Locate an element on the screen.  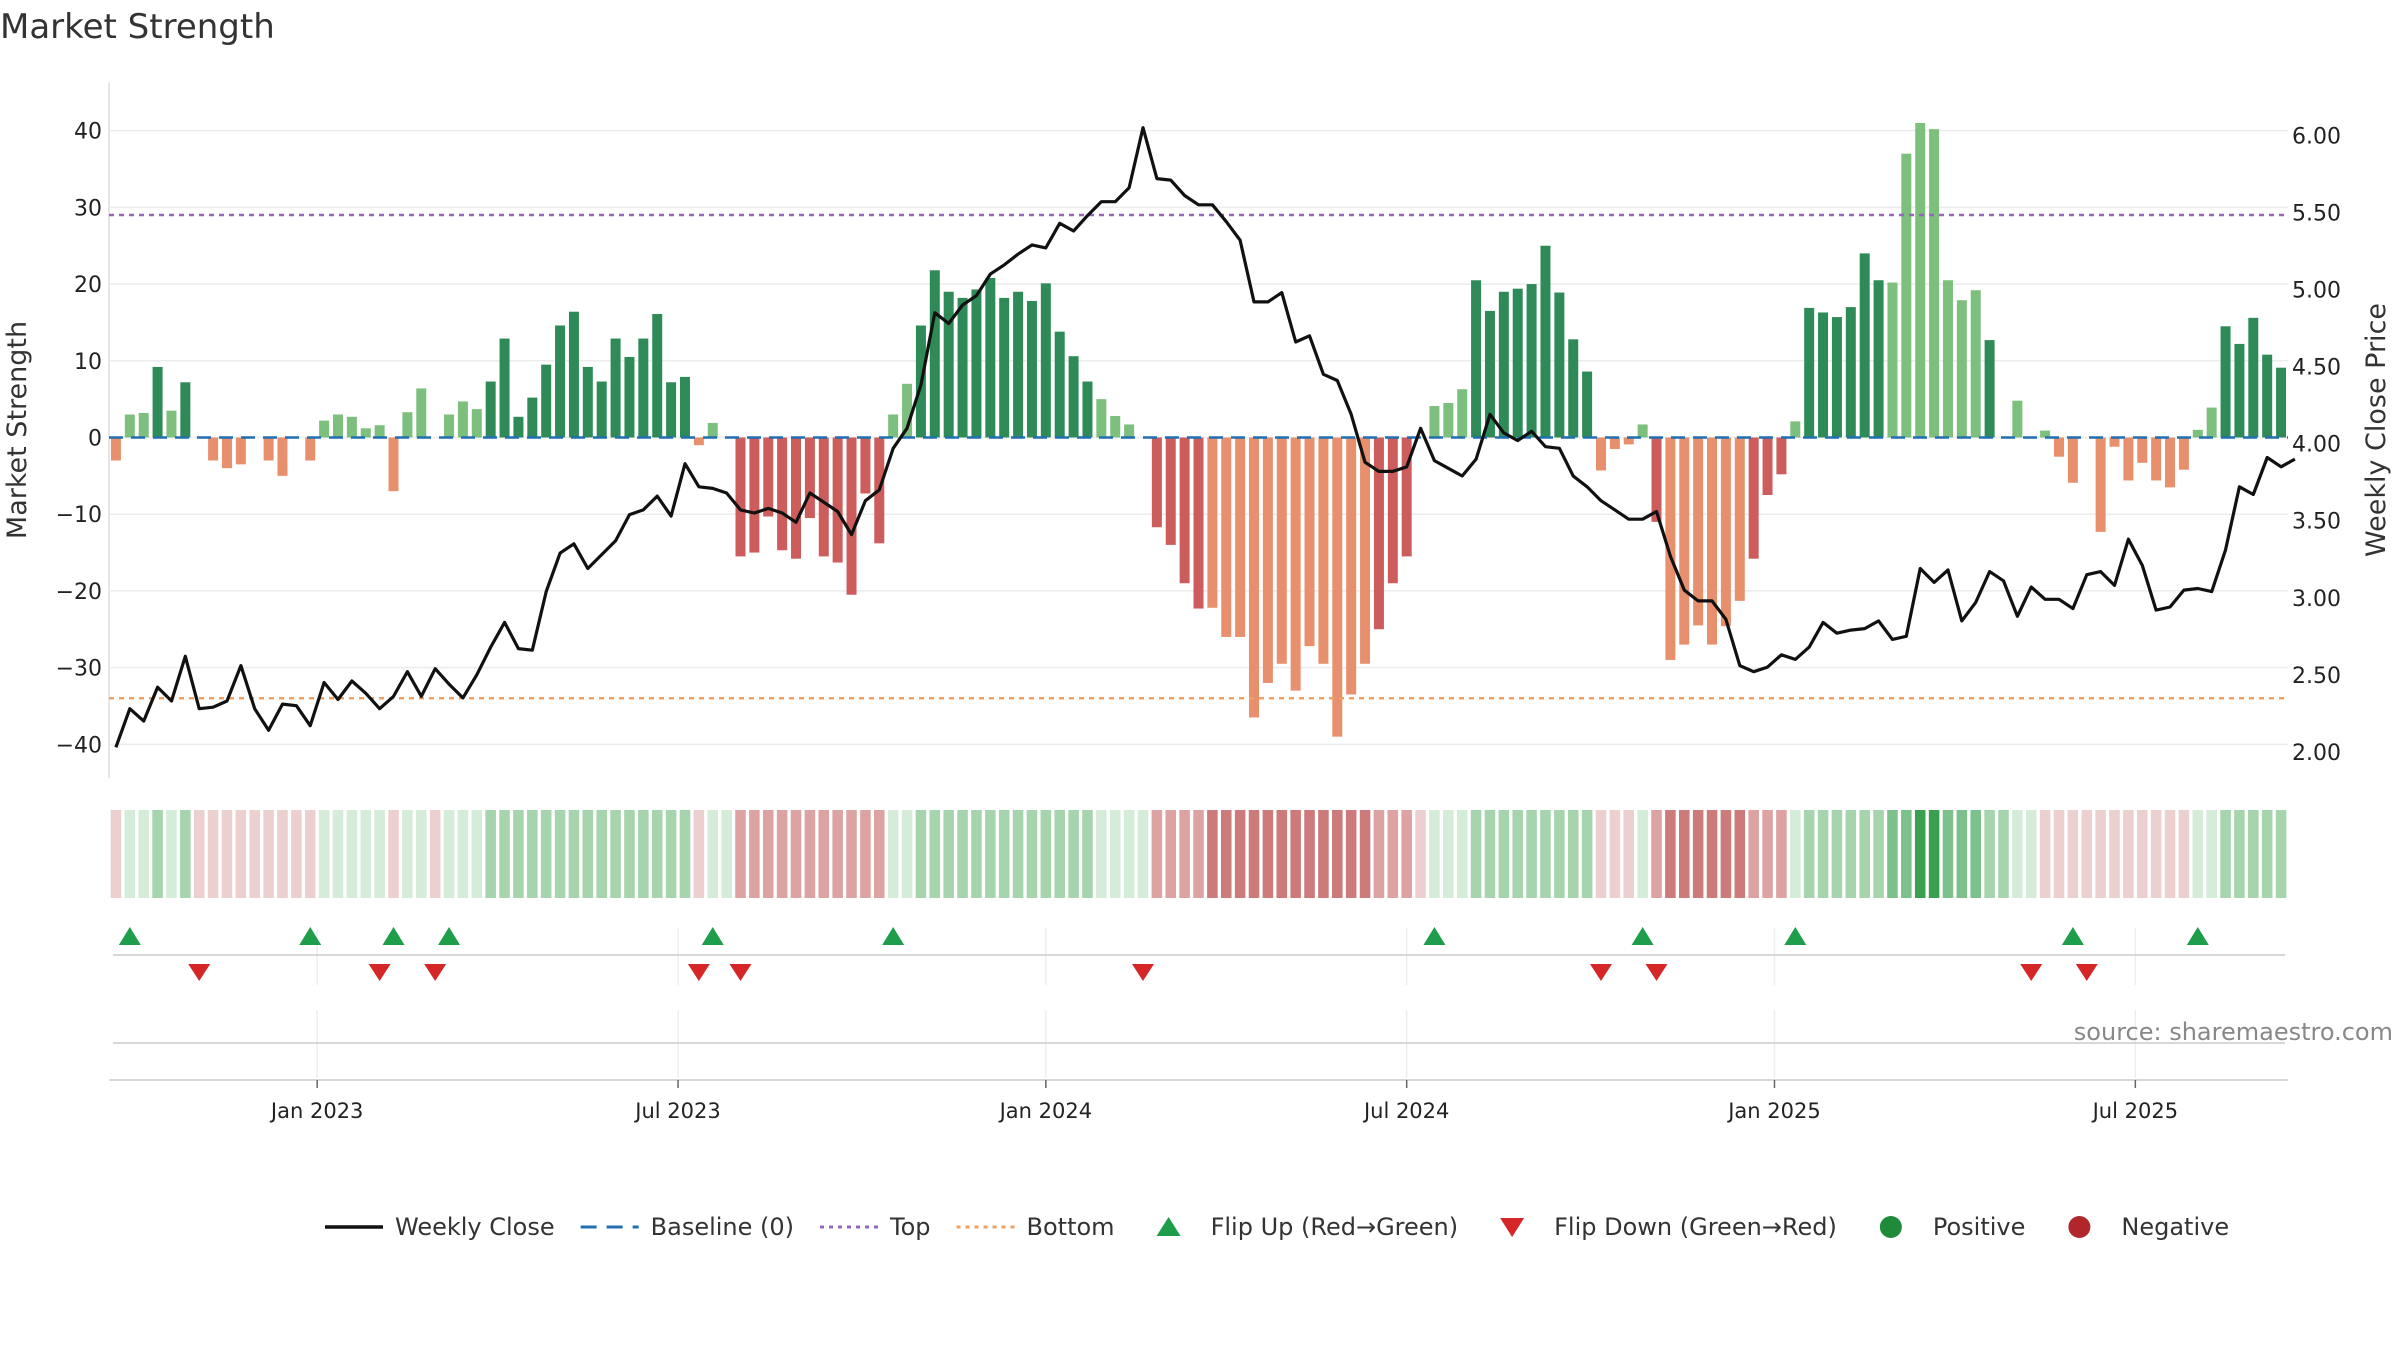
right-tick-label: 2.00 is located at coordinates (2316, 753).